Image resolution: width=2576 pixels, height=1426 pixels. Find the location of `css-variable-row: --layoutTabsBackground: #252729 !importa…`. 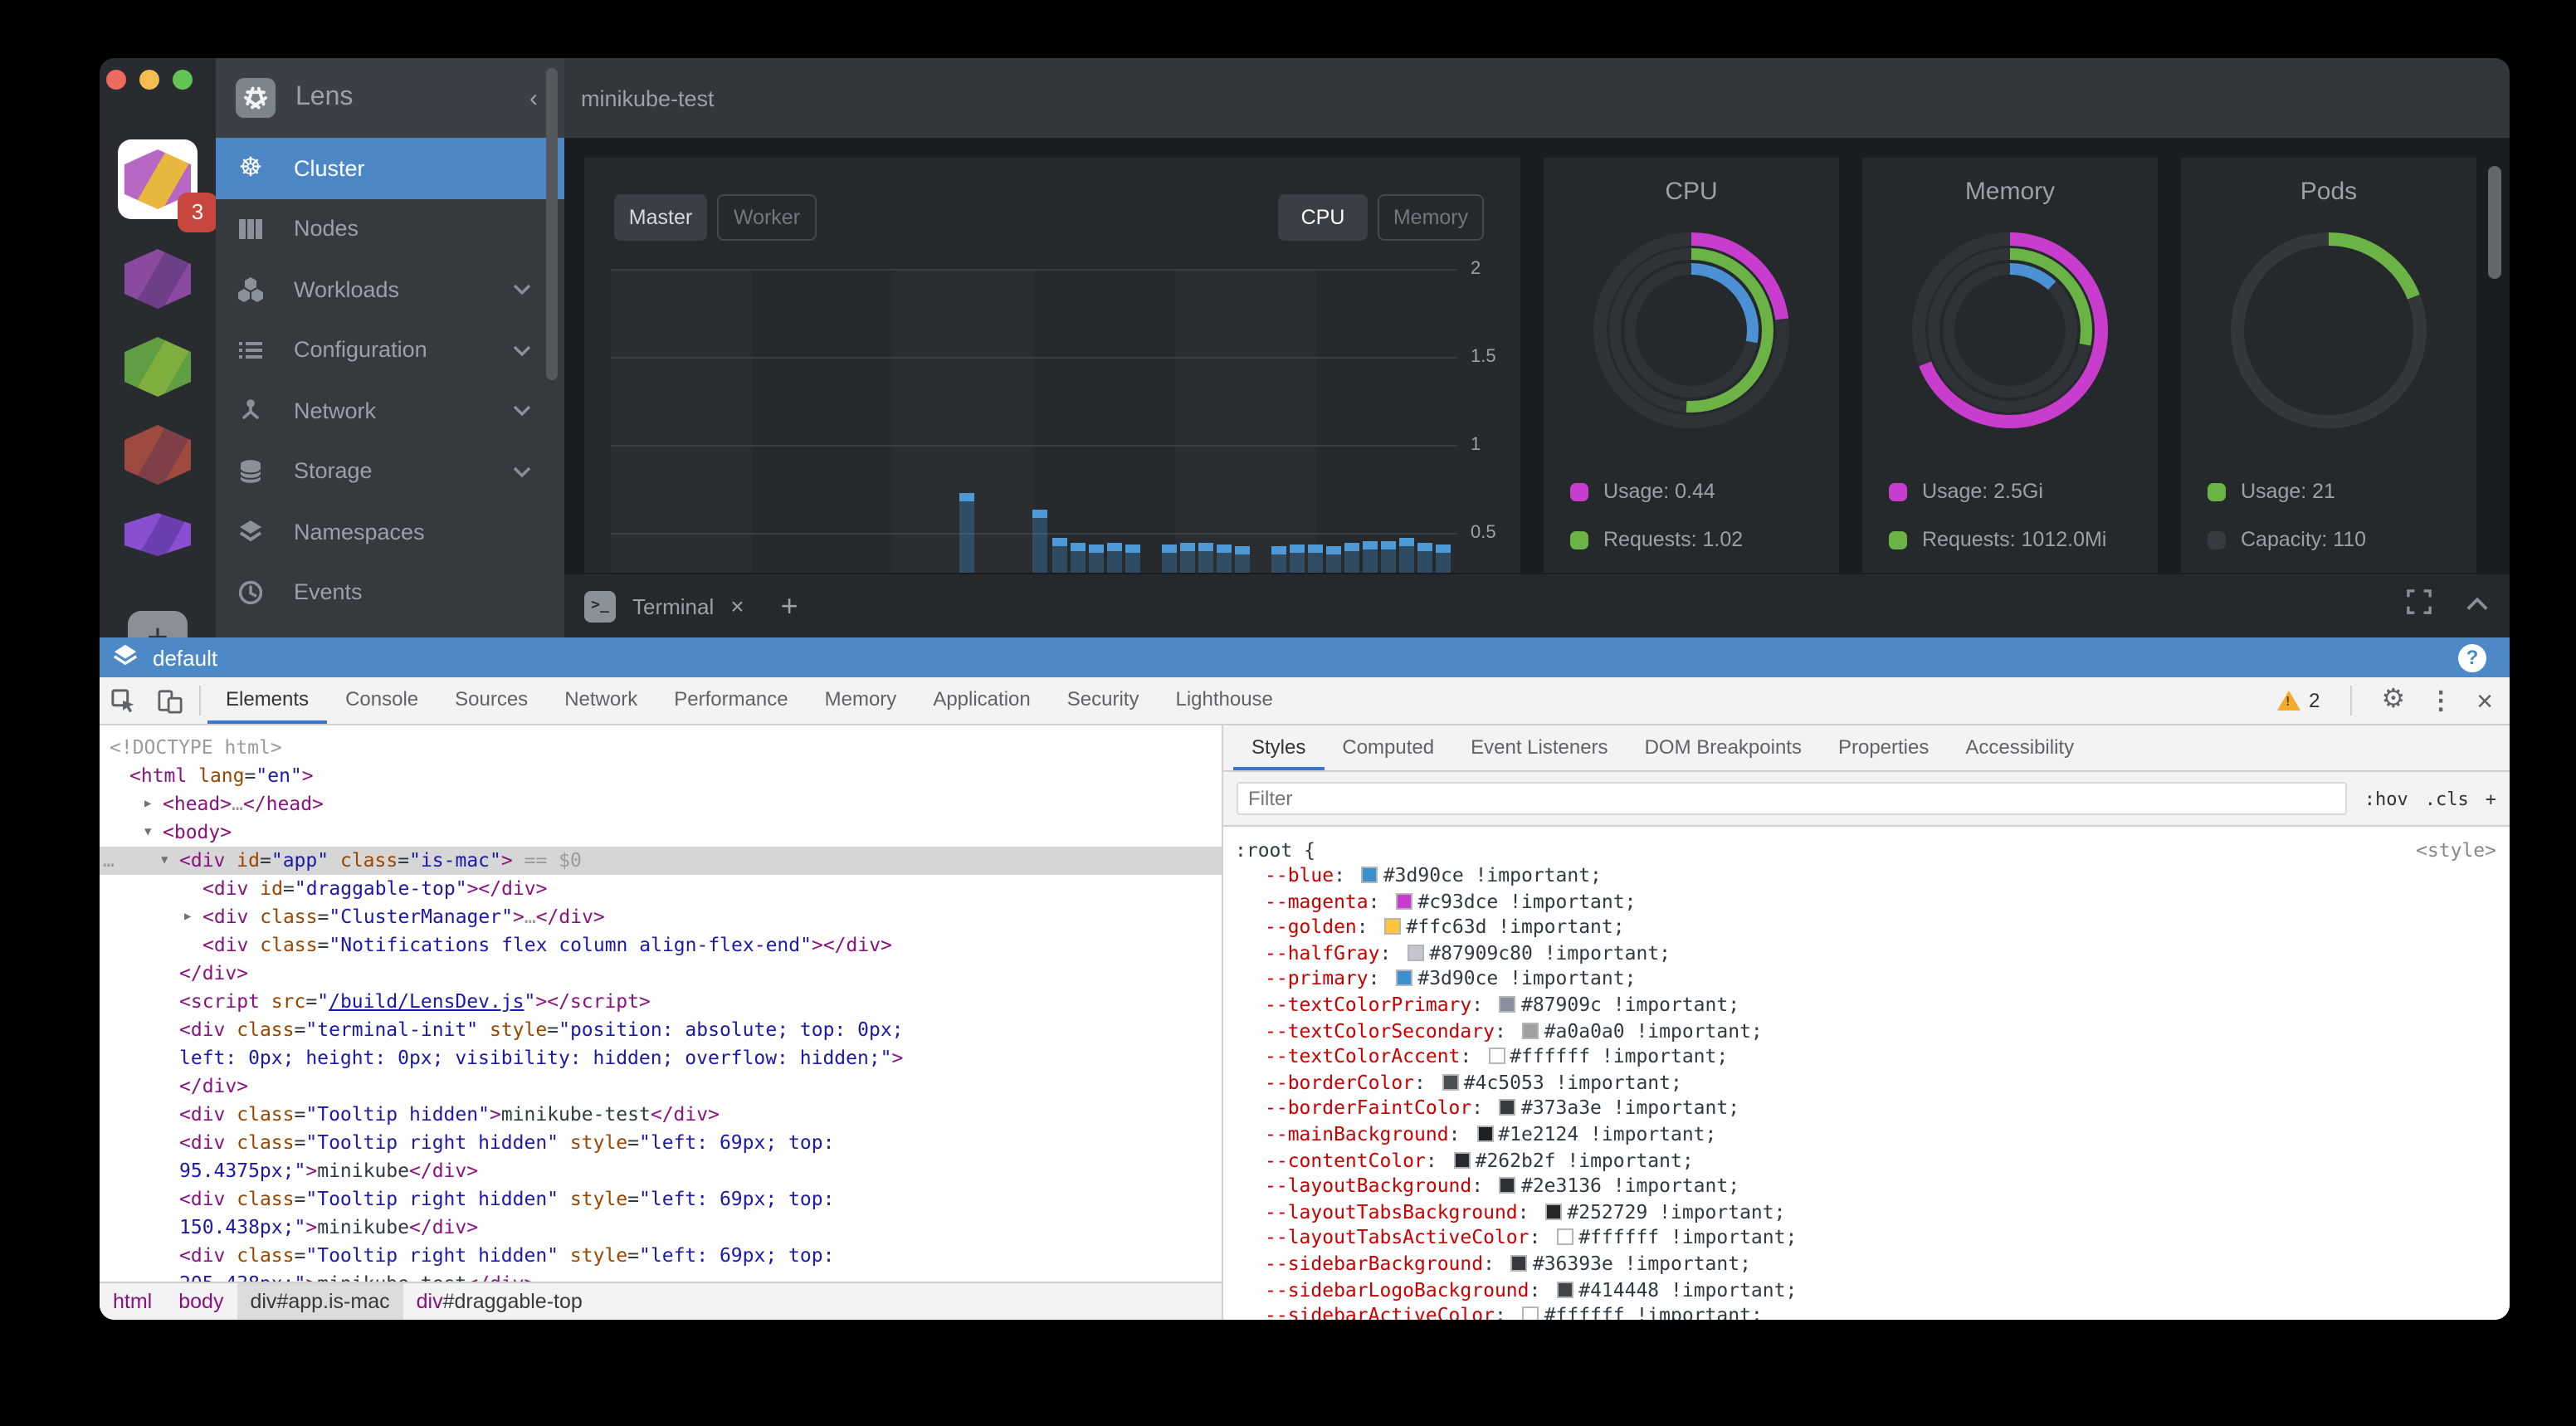

css-variable-row: --layoutTabsBackground: #252729 !importa… is located at coordinates (1526, 1211).